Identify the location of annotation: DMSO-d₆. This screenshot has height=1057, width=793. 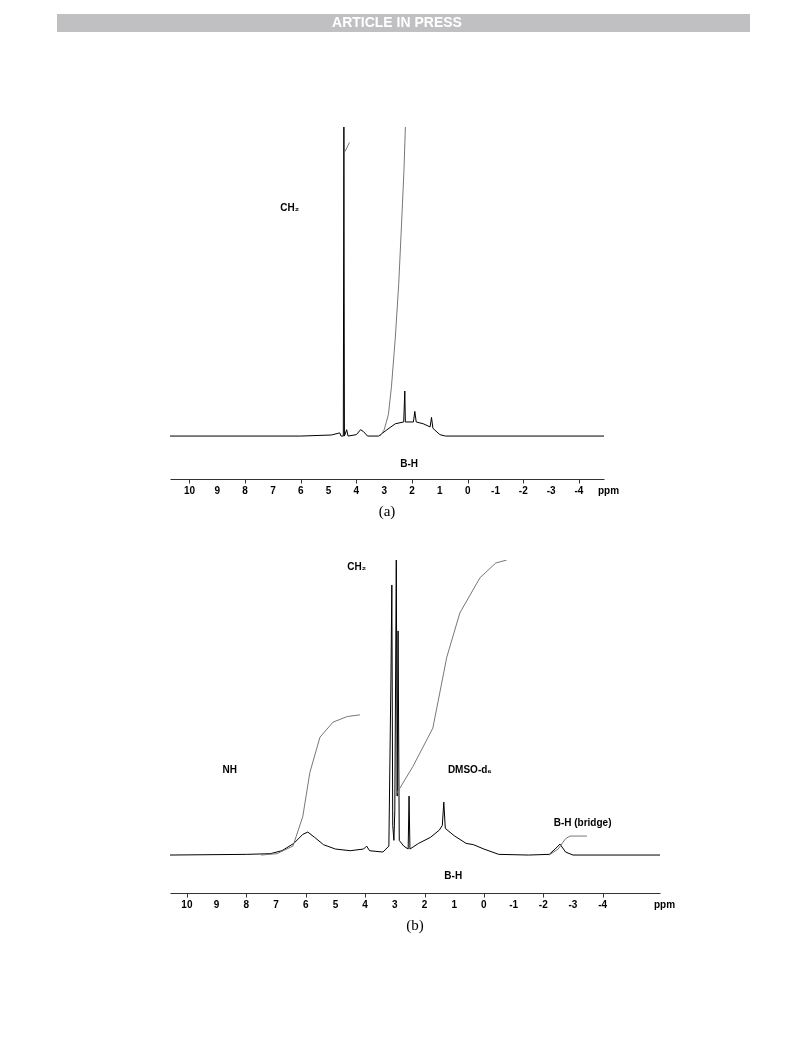
(469, 769).